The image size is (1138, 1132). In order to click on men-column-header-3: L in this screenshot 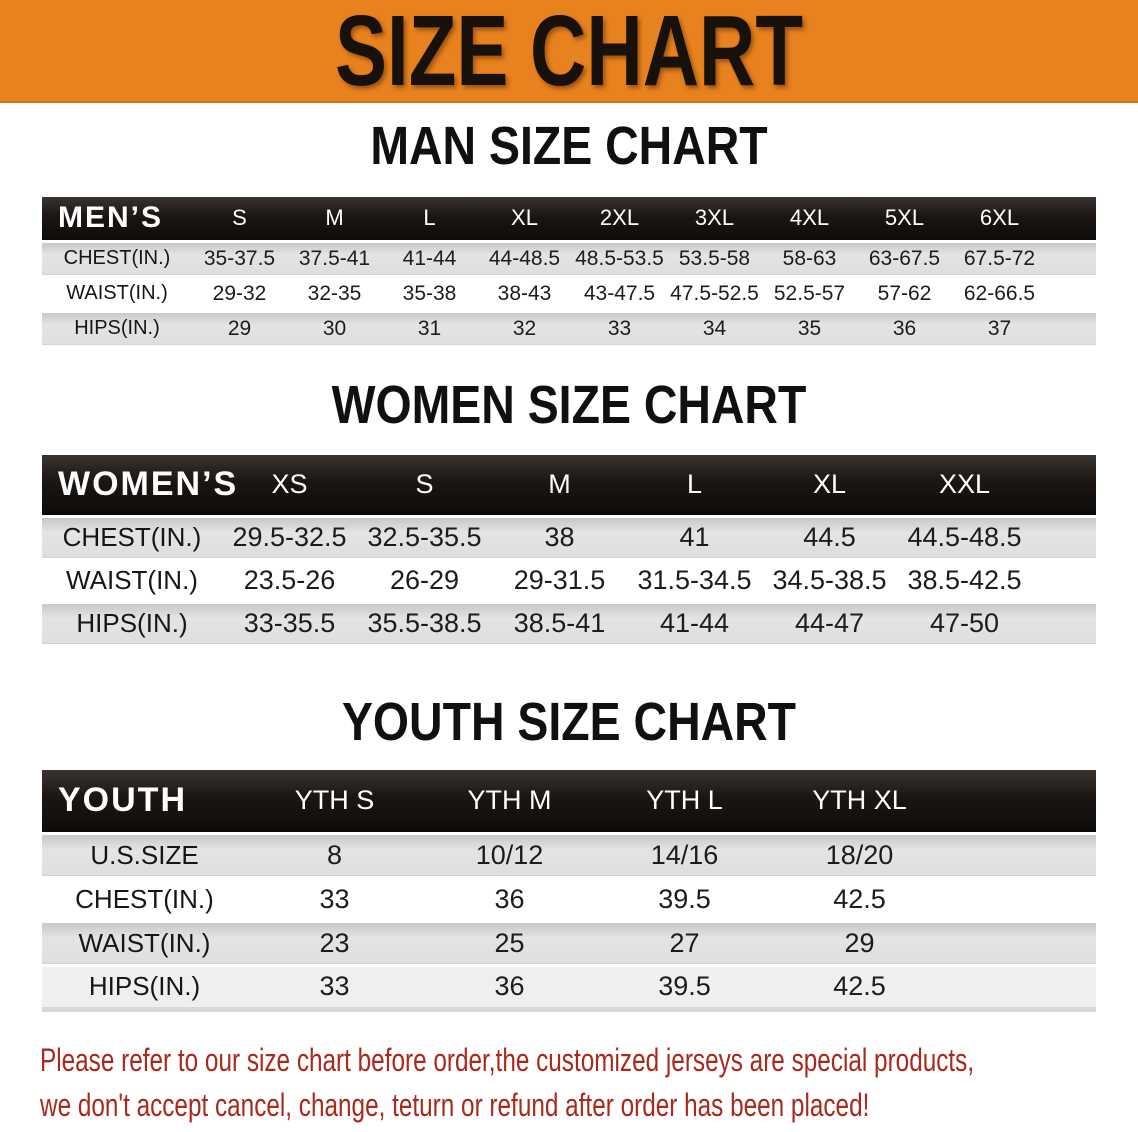, I will do `click(429, 220)`.